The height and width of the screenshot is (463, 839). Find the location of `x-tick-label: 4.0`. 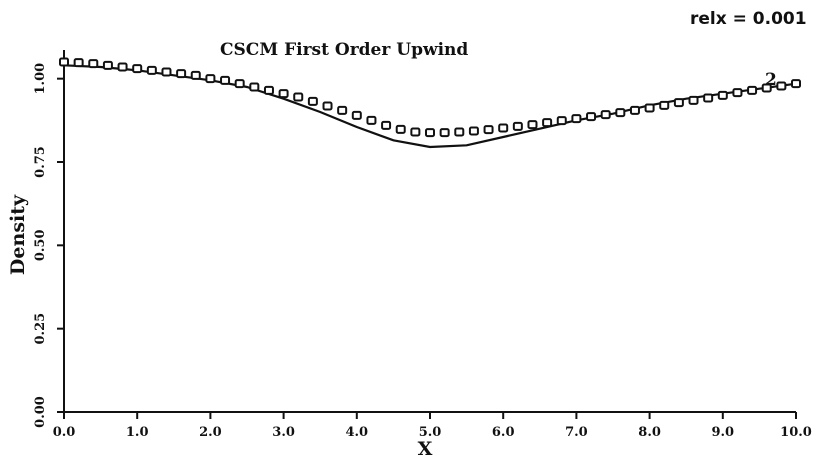

x-tick-label: 4.0 is located at coordinates (356, 432).